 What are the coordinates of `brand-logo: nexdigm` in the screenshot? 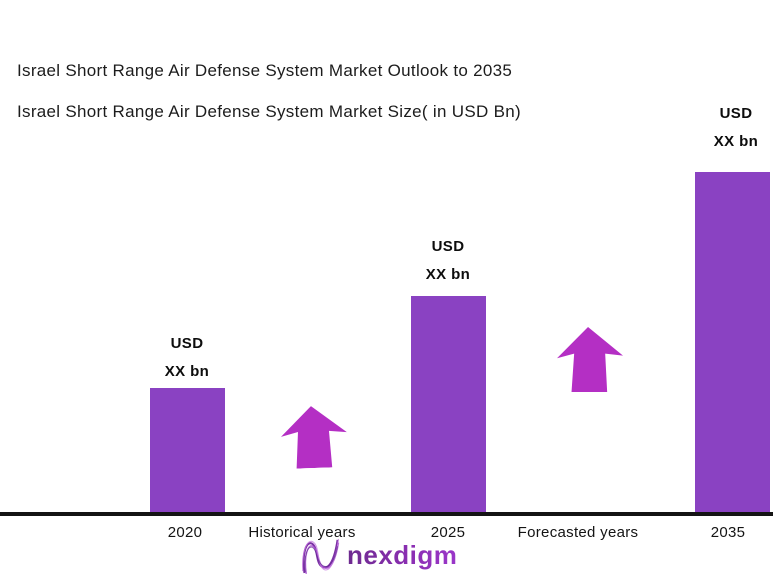 It's located at (377, 555).